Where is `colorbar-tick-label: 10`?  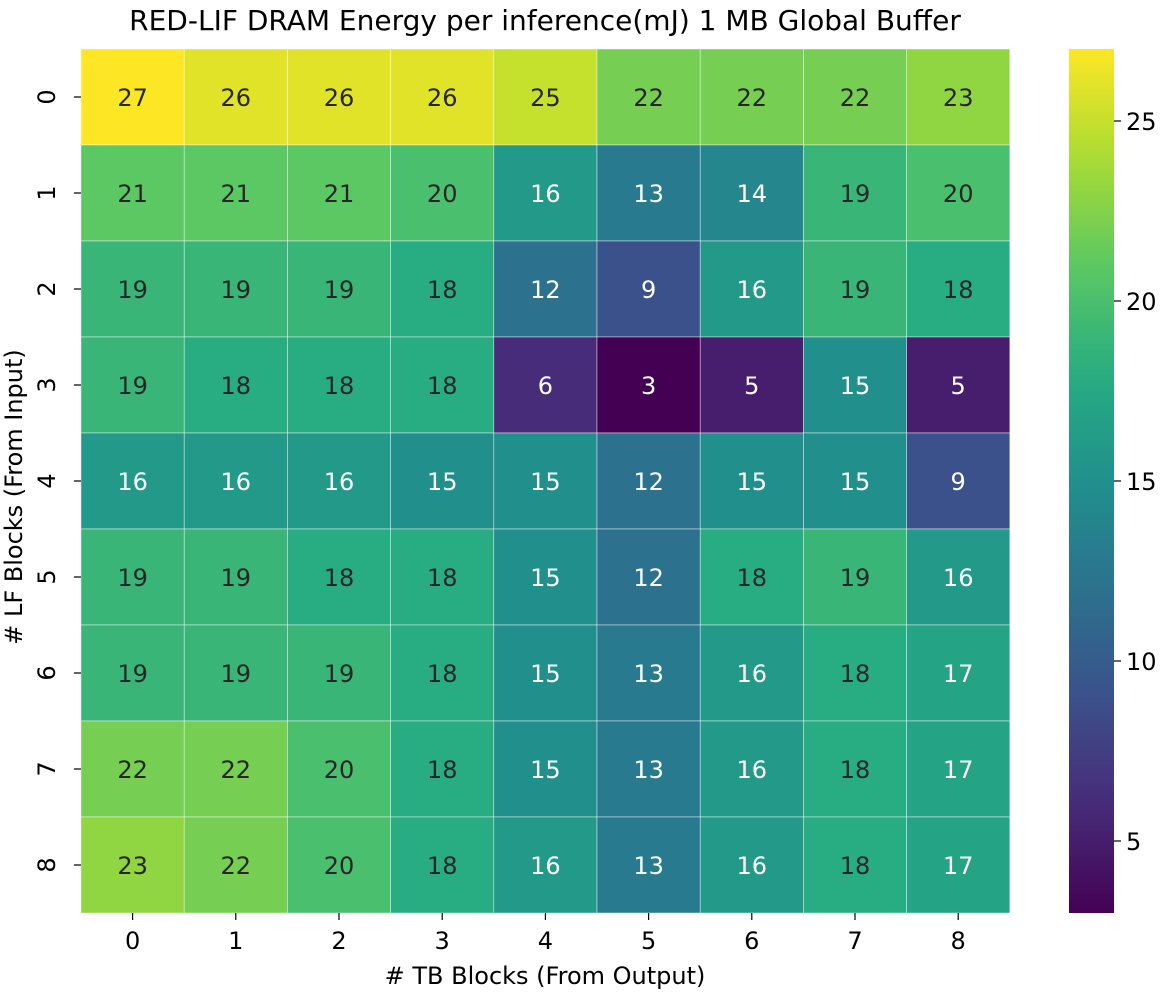 colorbar-tick-label: 10 is located at coordinates (1141, 662).